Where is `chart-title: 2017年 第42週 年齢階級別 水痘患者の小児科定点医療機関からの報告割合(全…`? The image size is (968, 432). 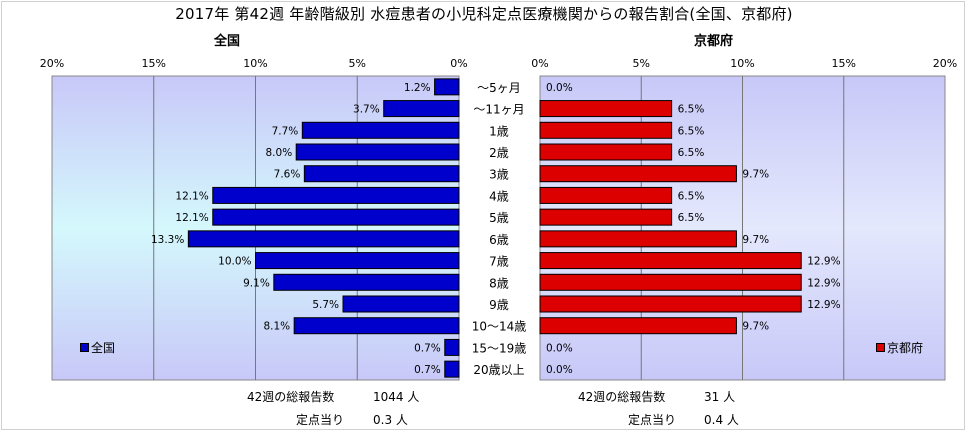 chart-title: 2017年 第42週 年齢階級別 水痘患者の小児科定点医療機関からの報告割合(全… is located at coordinates (484, 14).